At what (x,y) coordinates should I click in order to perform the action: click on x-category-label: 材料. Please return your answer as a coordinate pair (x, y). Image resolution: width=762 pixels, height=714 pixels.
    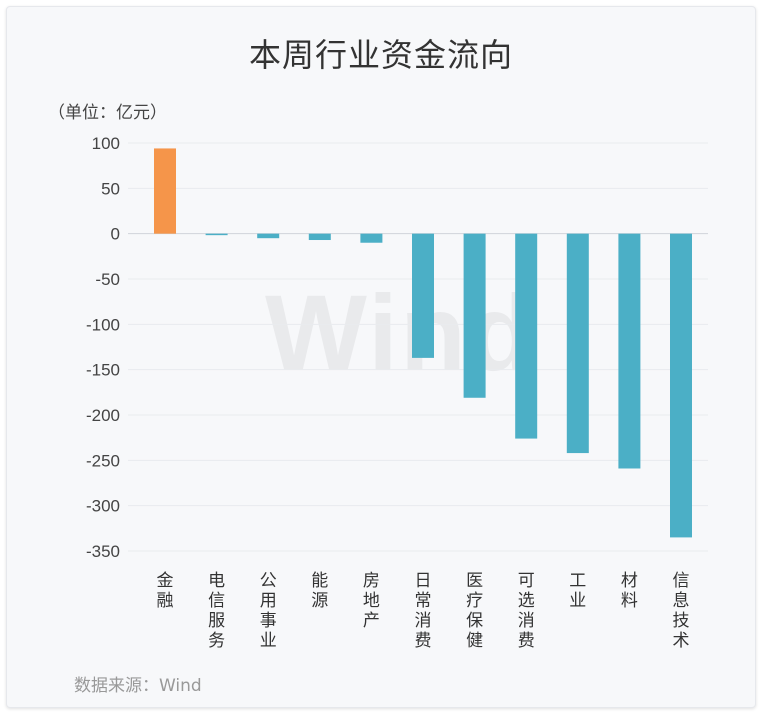
    Looking at the image, I should click on (629, 591).